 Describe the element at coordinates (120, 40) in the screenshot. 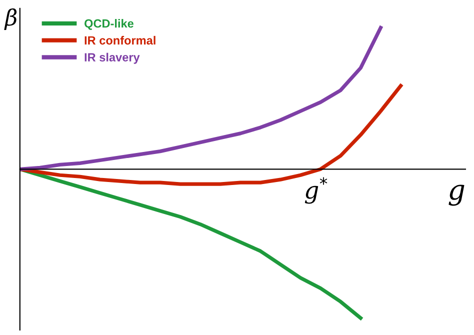

I see `legend-label: IR conformal` at that location.